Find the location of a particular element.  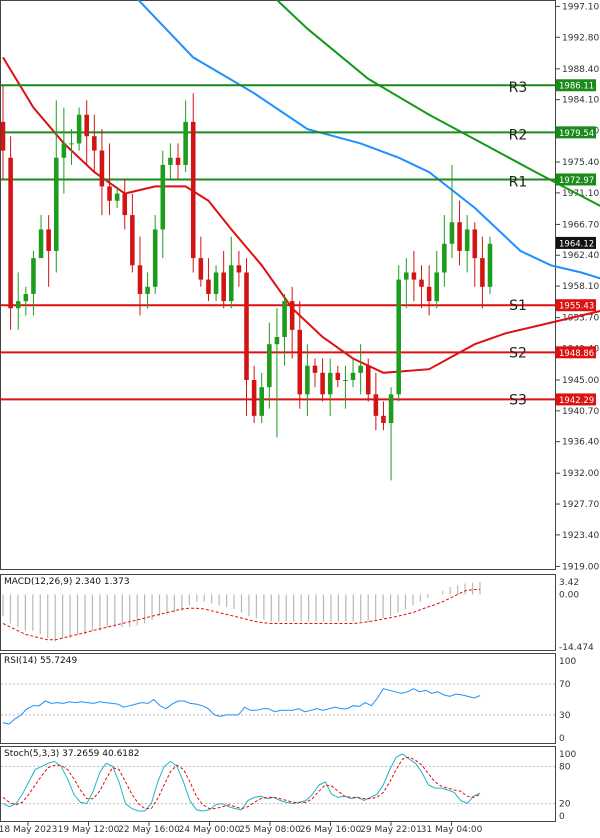

level-badge-label: 1972.97 is located at coordinates (576, 181).